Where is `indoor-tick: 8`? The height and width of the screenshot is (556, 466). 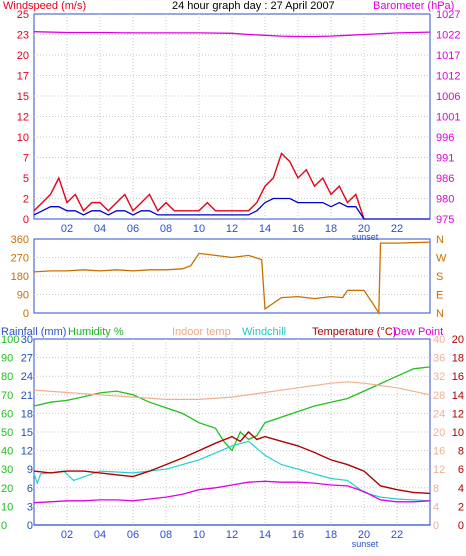 indoor-tick: 8 is located at coordinates (436, 489).